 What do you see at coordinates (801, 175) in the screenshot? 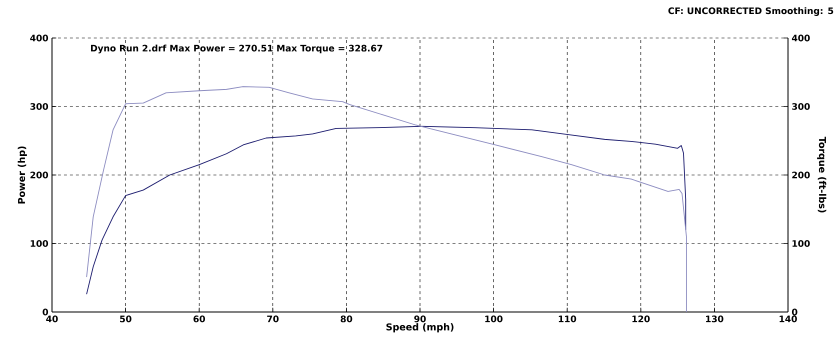
I see `y2-tick-label: 200` at bounding box center [801, 175].